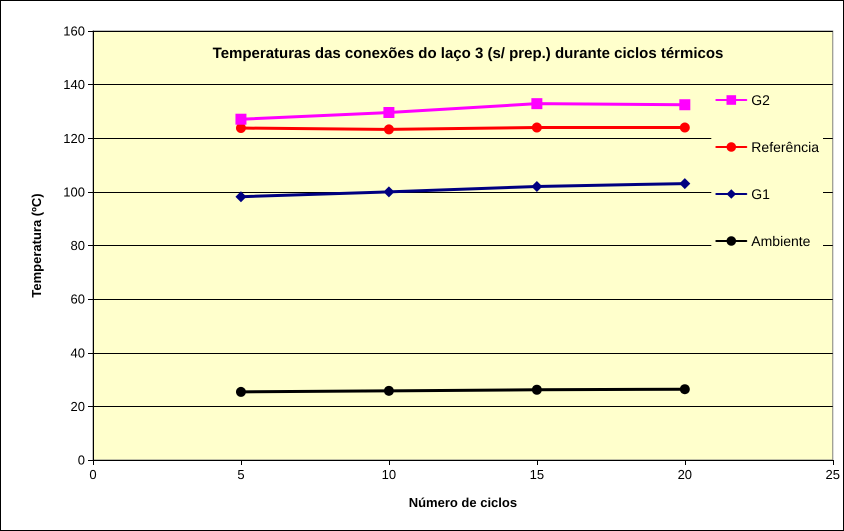 Image resolution: width=844 pixels, height=531 pixels. I want to click on y-tick-label: 60, so click(77, 299).